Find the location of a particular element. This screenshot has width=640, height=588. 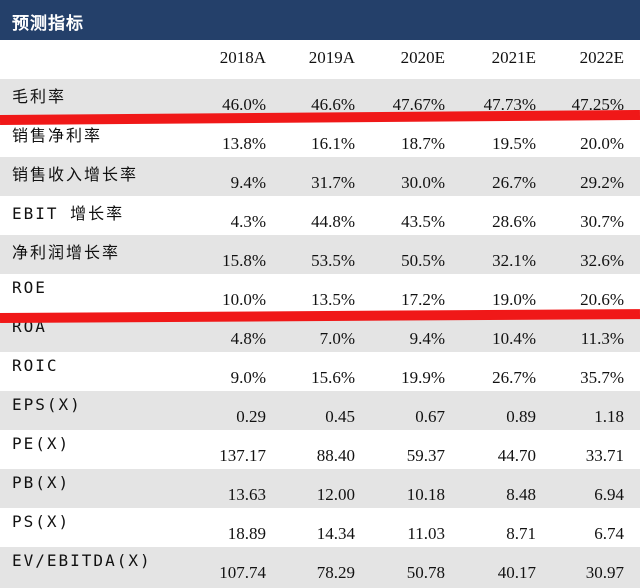

year-header: 2022E is located at coordinates (601, 57).